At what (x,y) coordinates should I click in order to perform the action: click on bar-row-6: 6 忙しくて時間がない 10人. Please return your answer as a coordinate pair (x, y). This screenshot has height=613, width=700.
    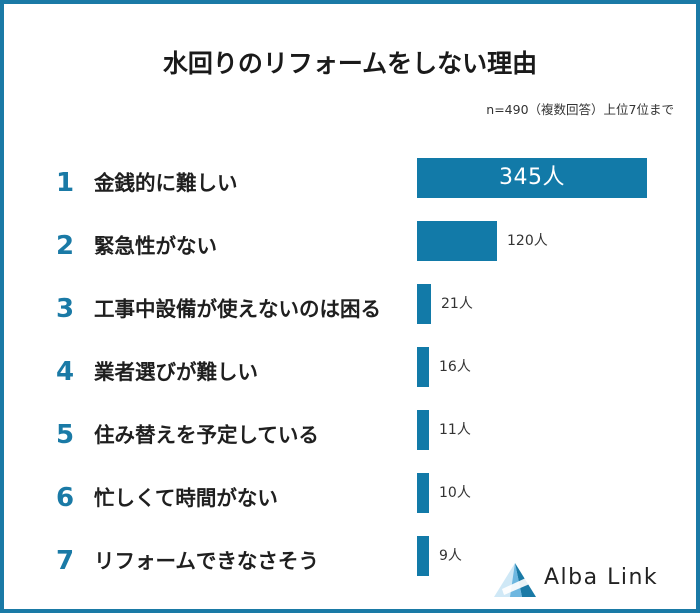
    Looking at the image, I should click on (350, 498).